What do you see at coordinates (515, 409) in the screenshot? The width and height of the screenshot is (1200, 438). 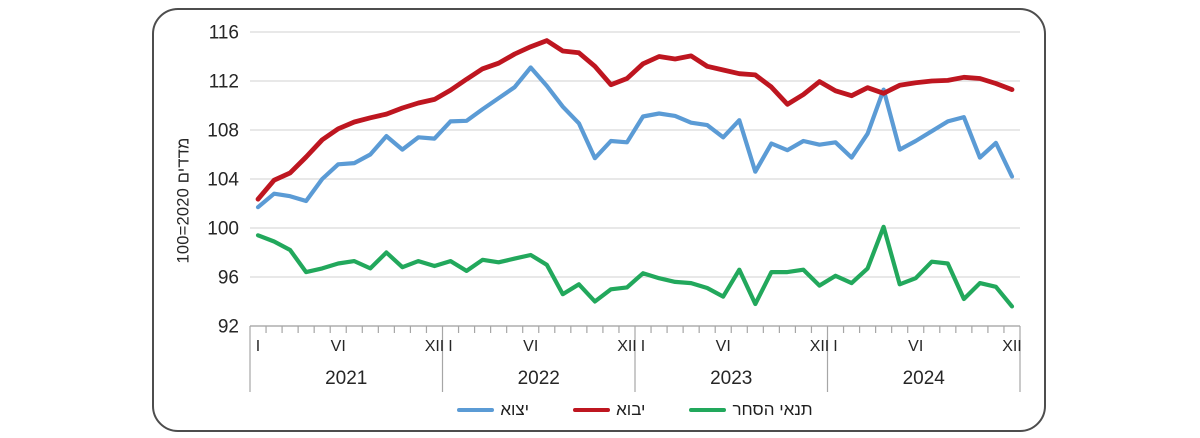 I see `legend-label-exports: יצוא` at bounding box center [515, 409].